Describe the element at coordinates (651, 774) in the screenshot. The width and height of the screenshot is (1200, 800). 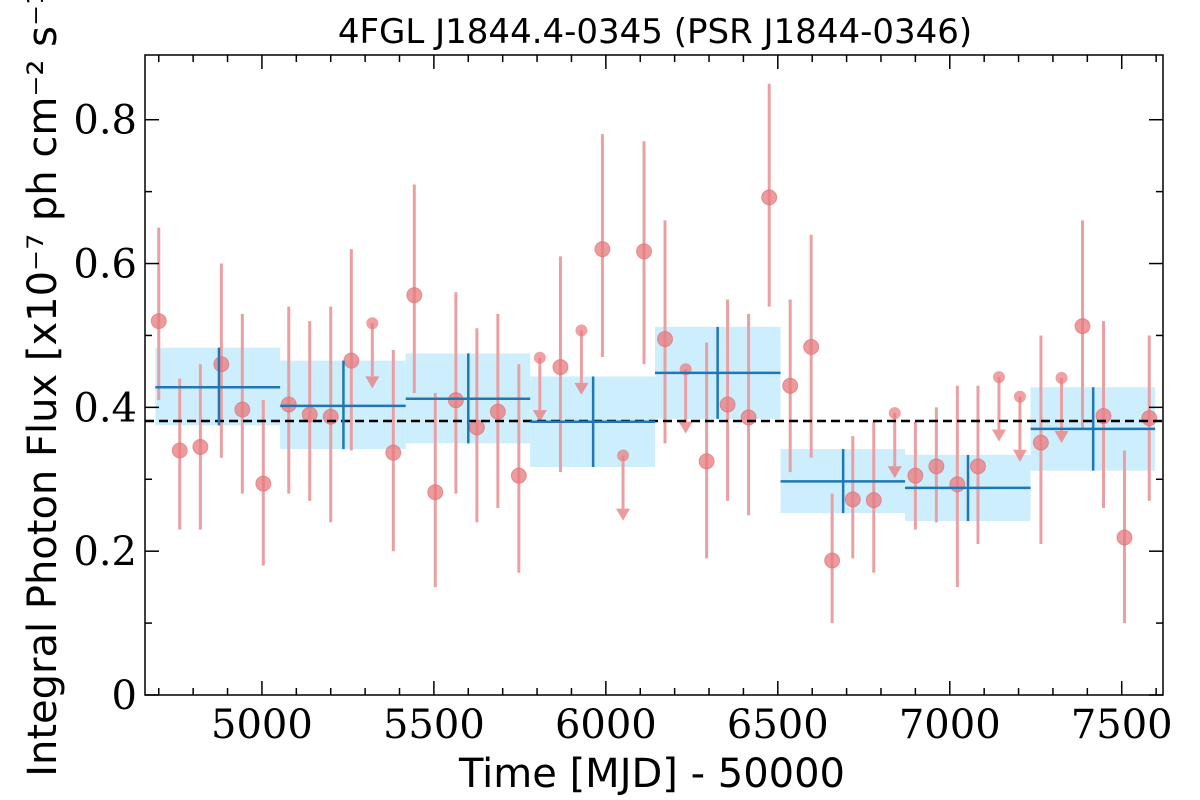
I see `x-axis-label: Time [MJD] - 50000` at that location.